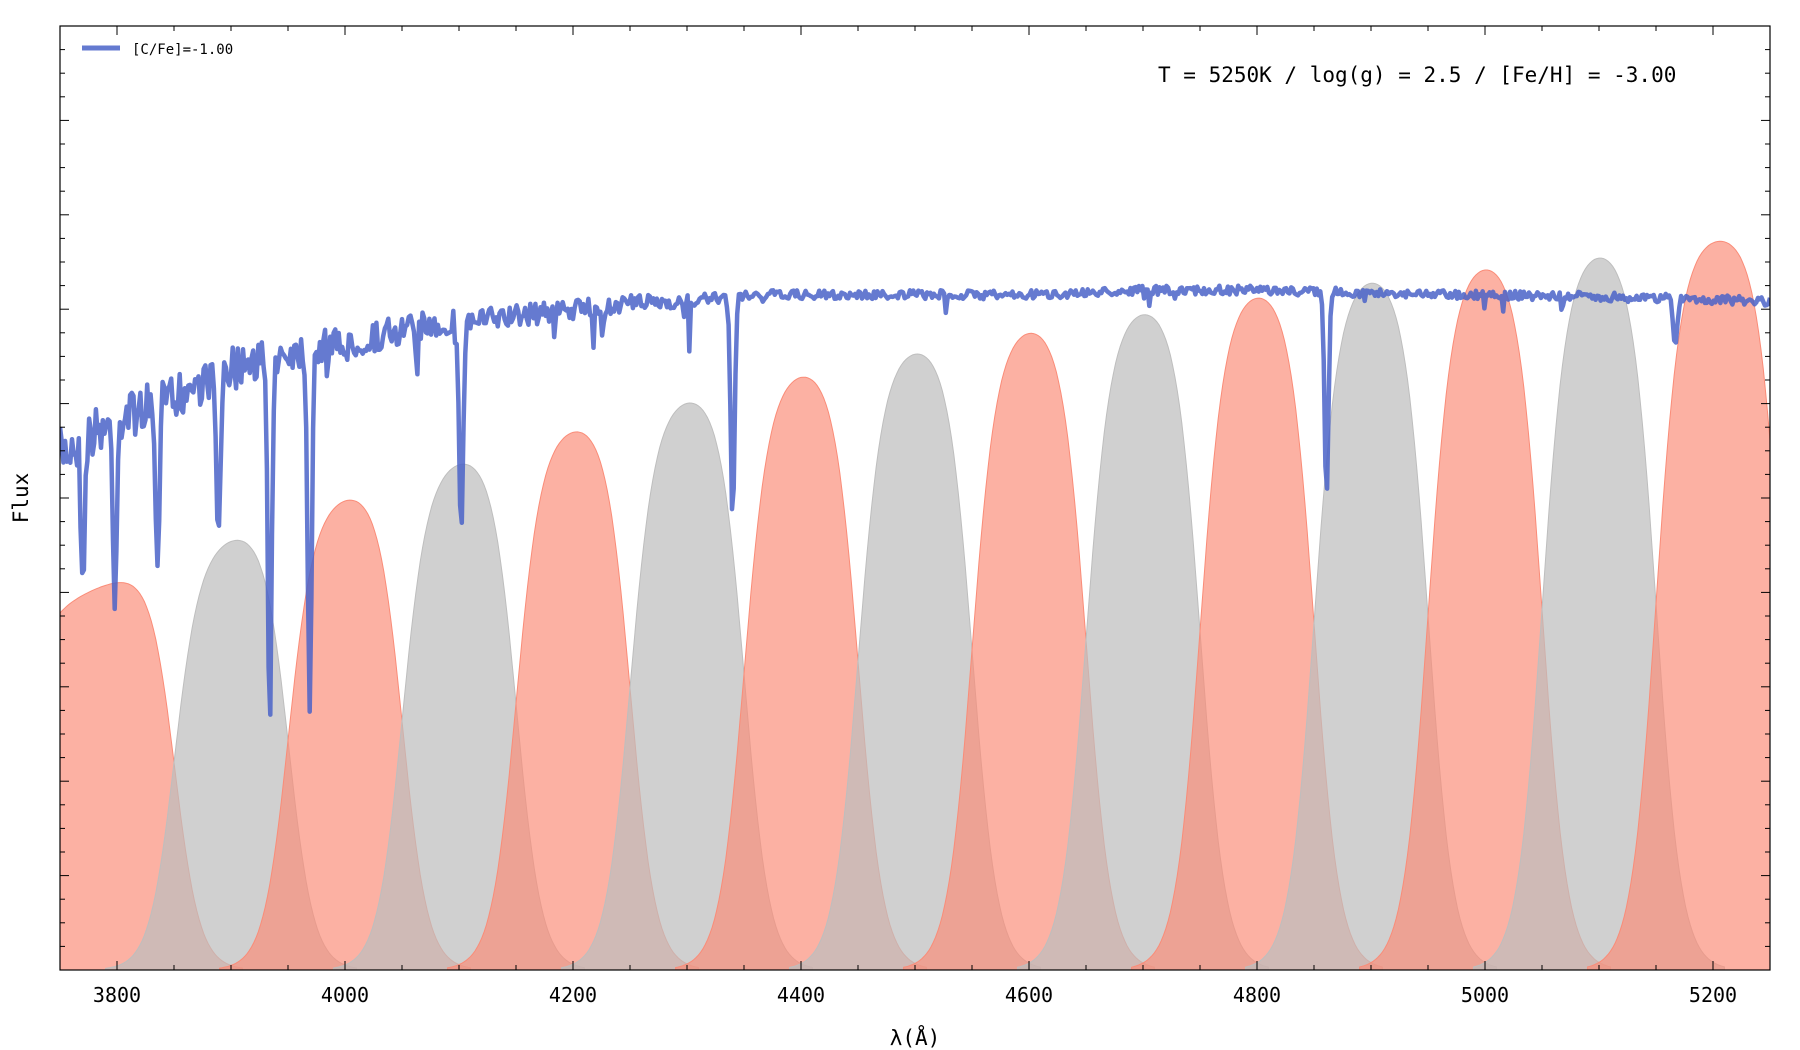 This screenshot has width=1800, height=1050. What do you see at coordinates (1029, 995) in the screenshot?
I see `x-tick-label: 4600` at bounding box center [1029, 995].